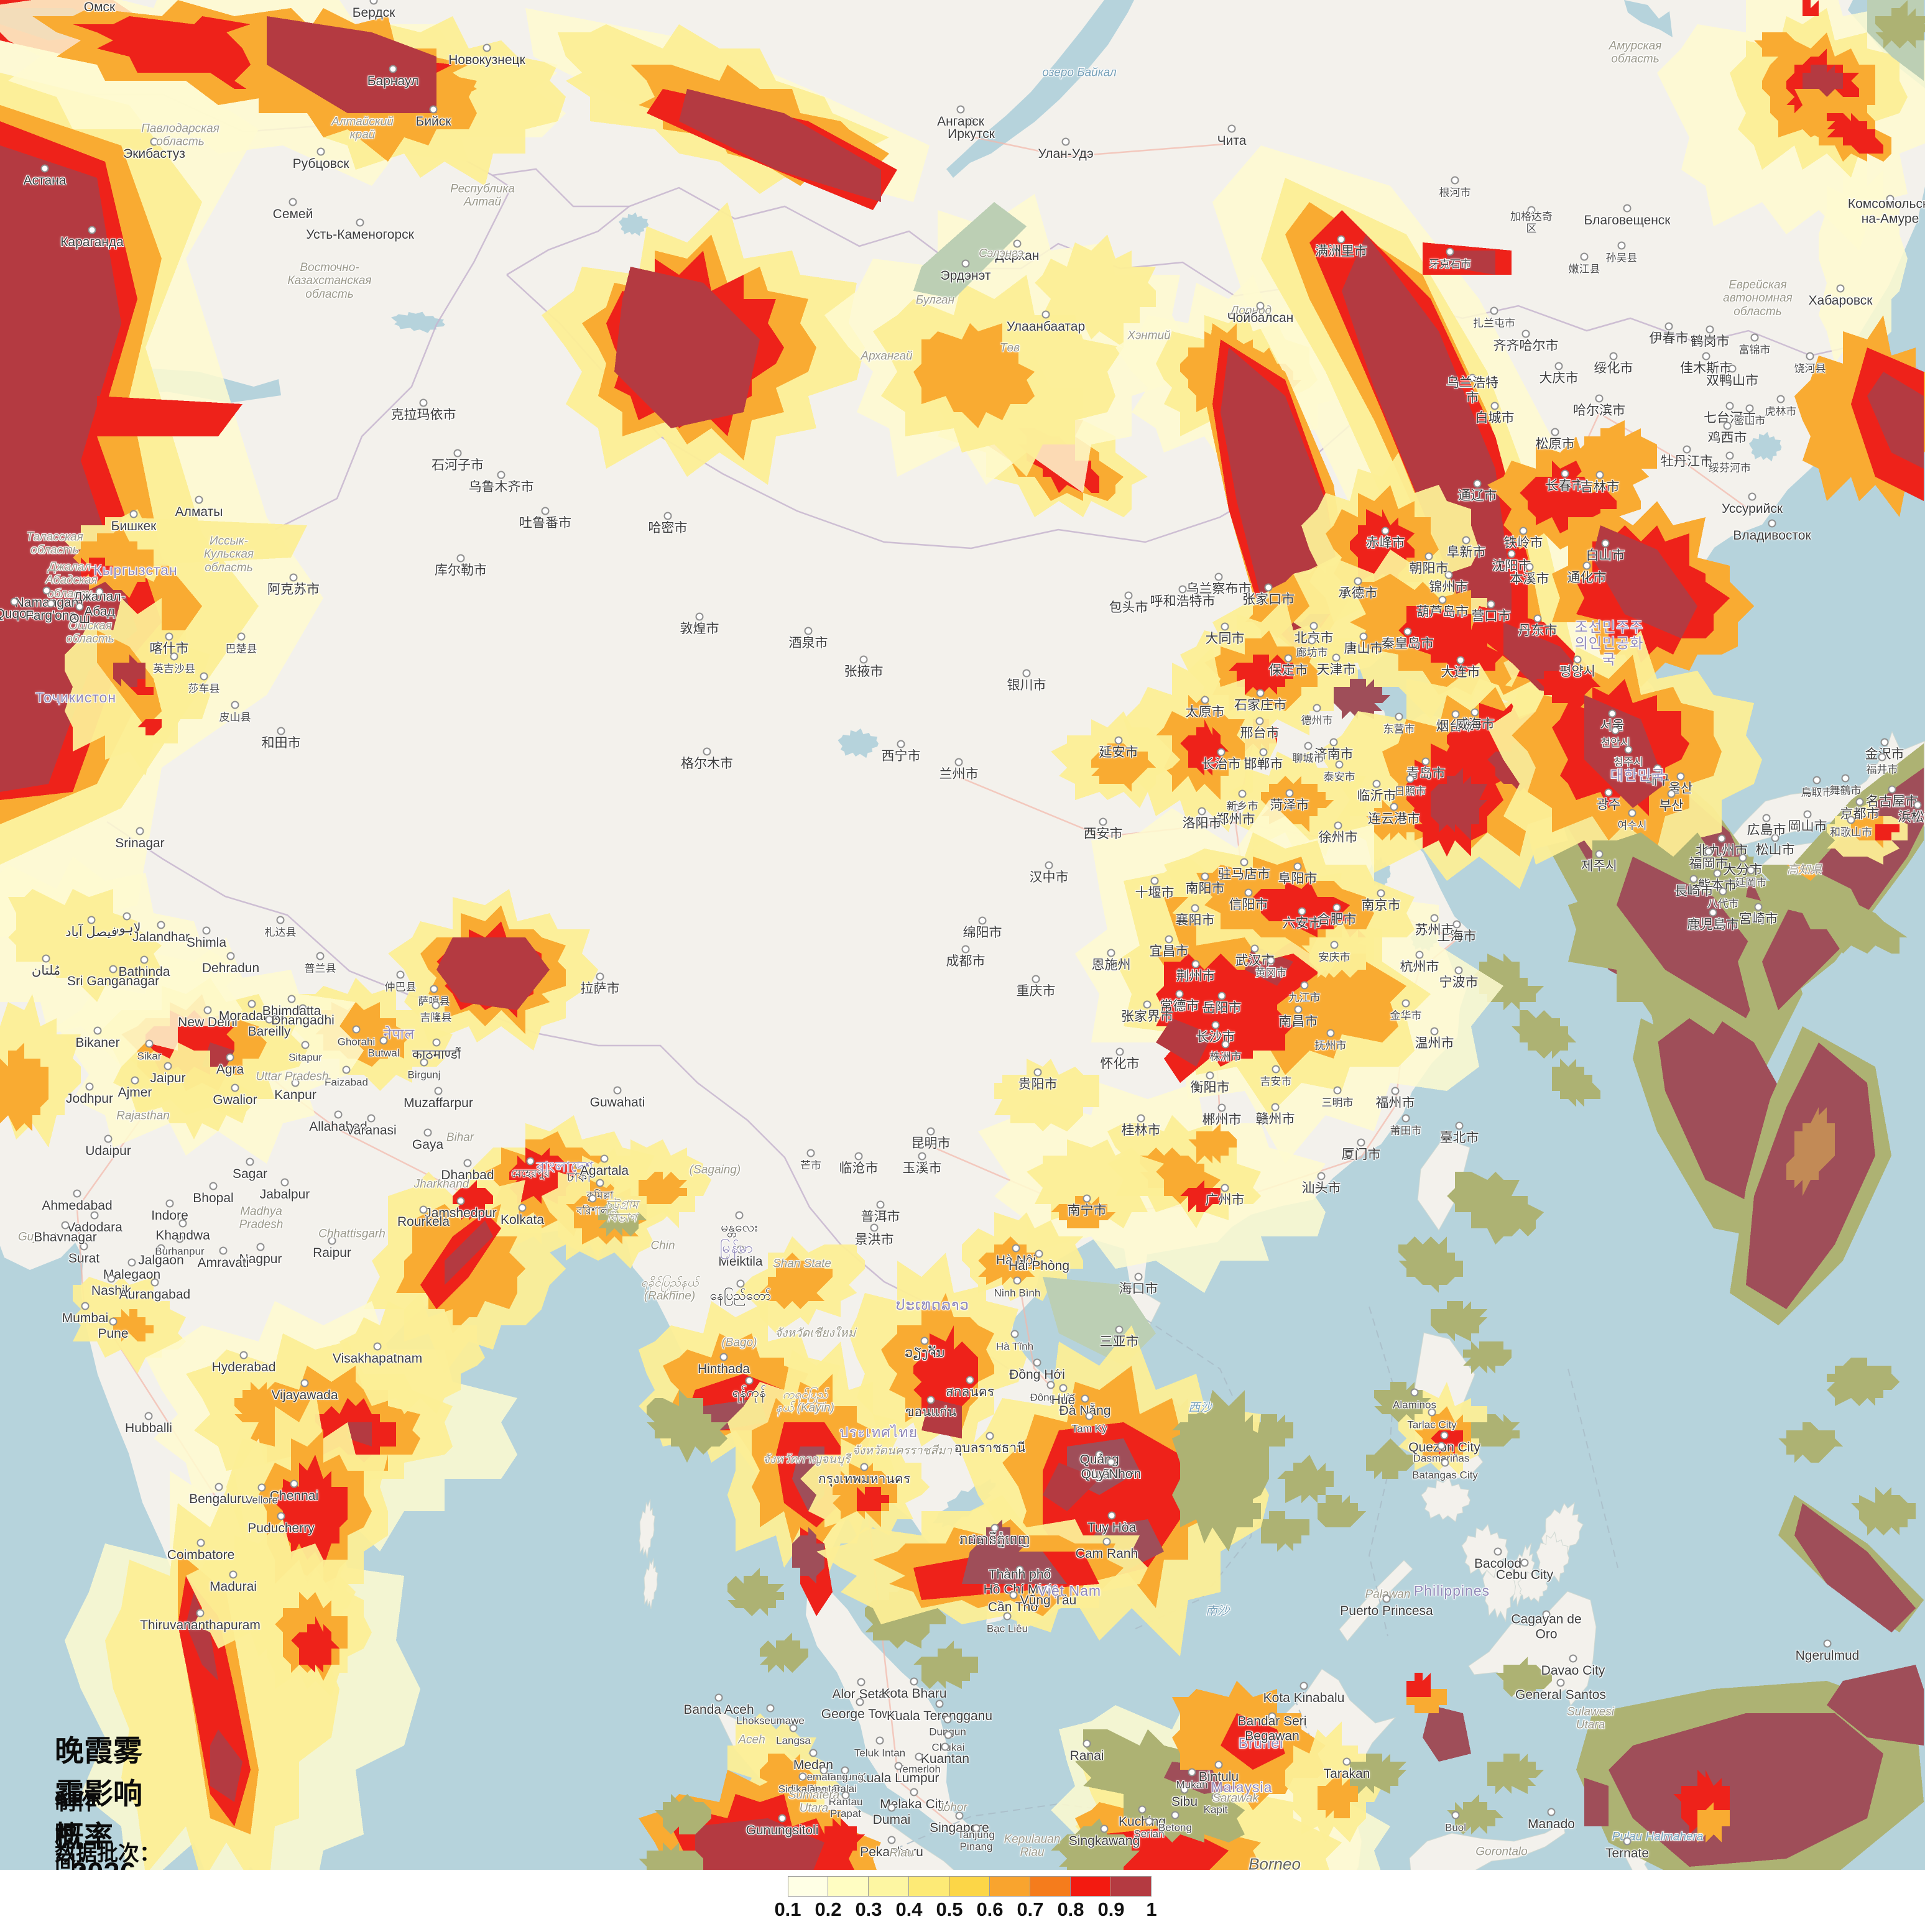  What do you see at coordinates (828, 1909) in the screenshot?
I see `legend-value: 0.2` at bounding box center [828, 1909].